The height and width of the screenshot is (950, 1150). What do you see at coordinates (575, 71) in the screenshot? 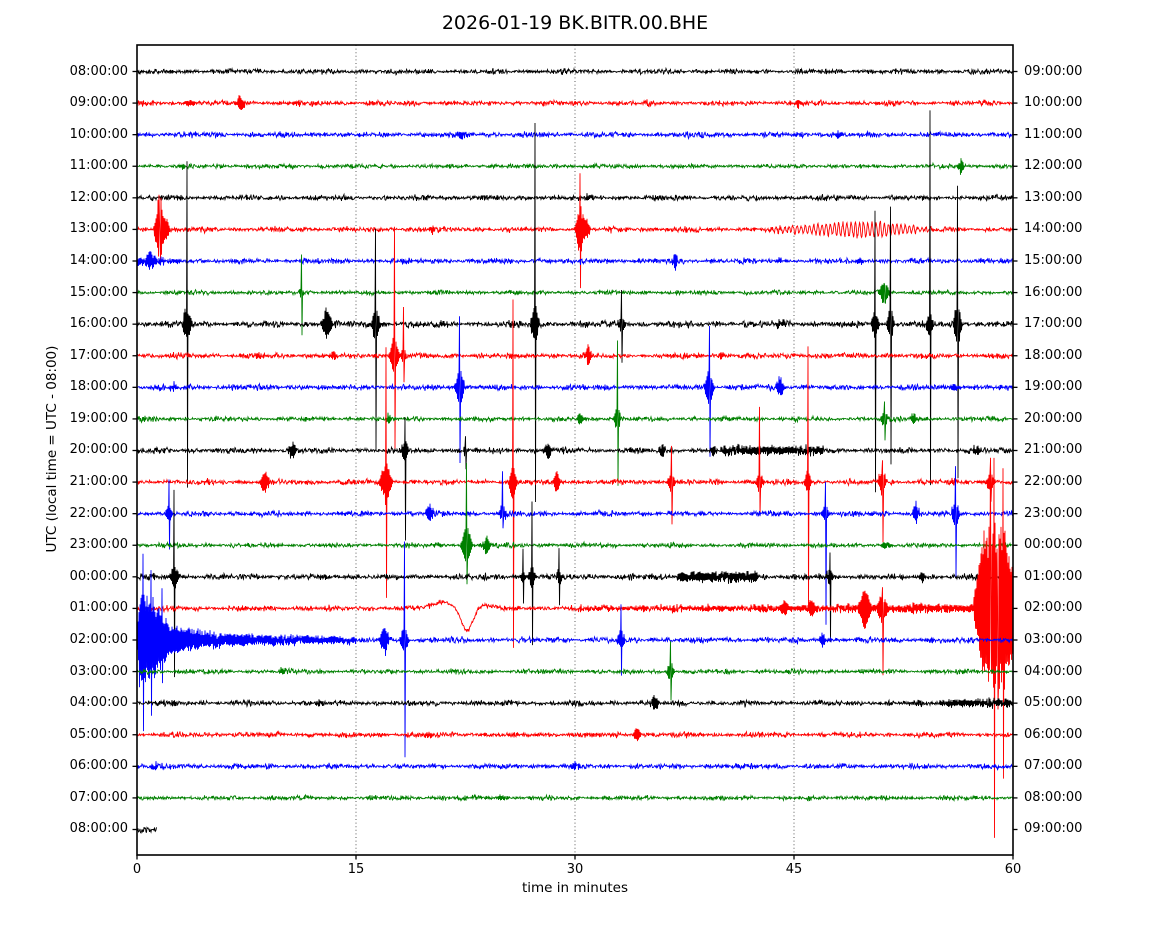
I see `trace-row-0-08:00:00` at bounding box center [575, 71].